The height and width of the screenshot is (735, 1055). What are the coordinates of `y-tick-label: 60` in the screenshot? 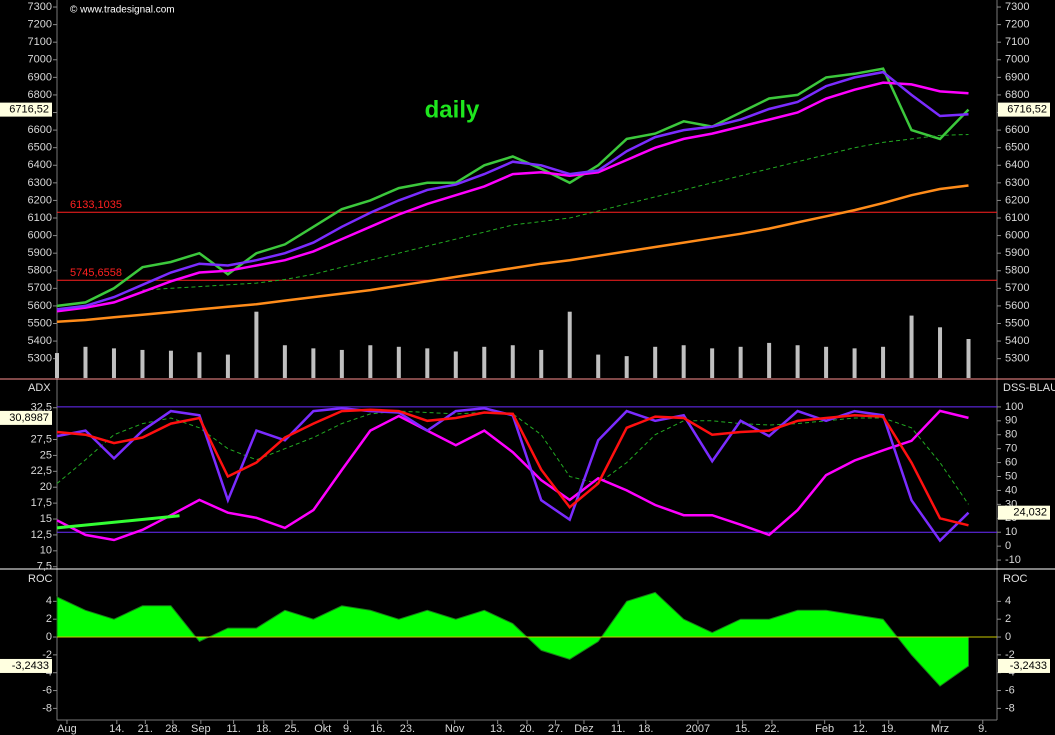 It's located at (1011, 463).